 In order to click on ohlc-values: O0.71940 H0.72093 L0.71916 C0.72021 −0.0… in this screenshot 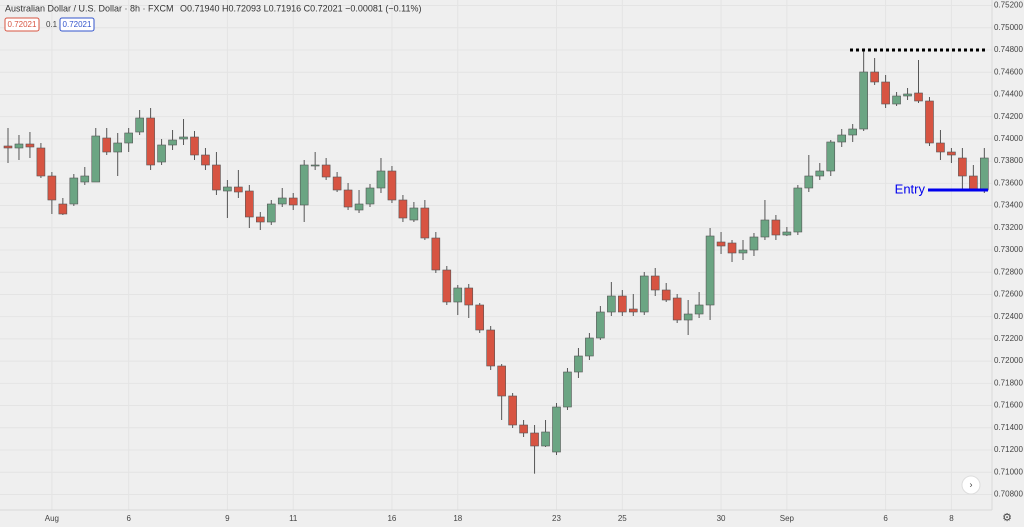, I will do `click(301, 8)`.